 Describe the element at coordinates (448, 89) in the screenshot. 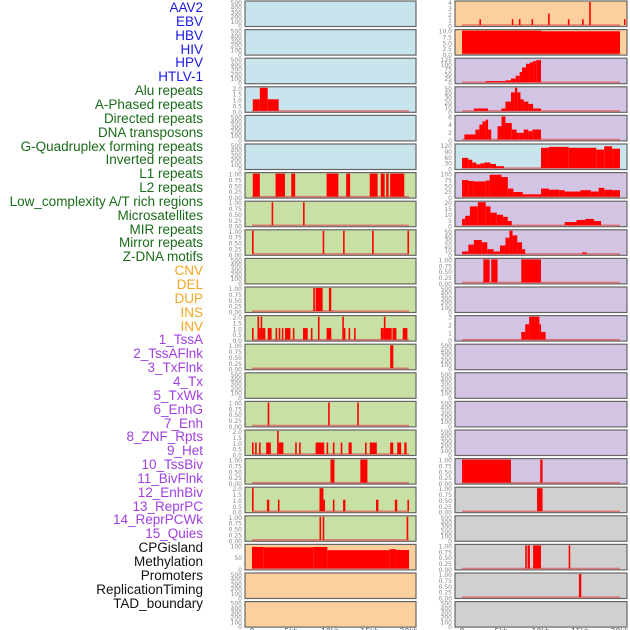

I see `y-tick-label: 50` at that location.